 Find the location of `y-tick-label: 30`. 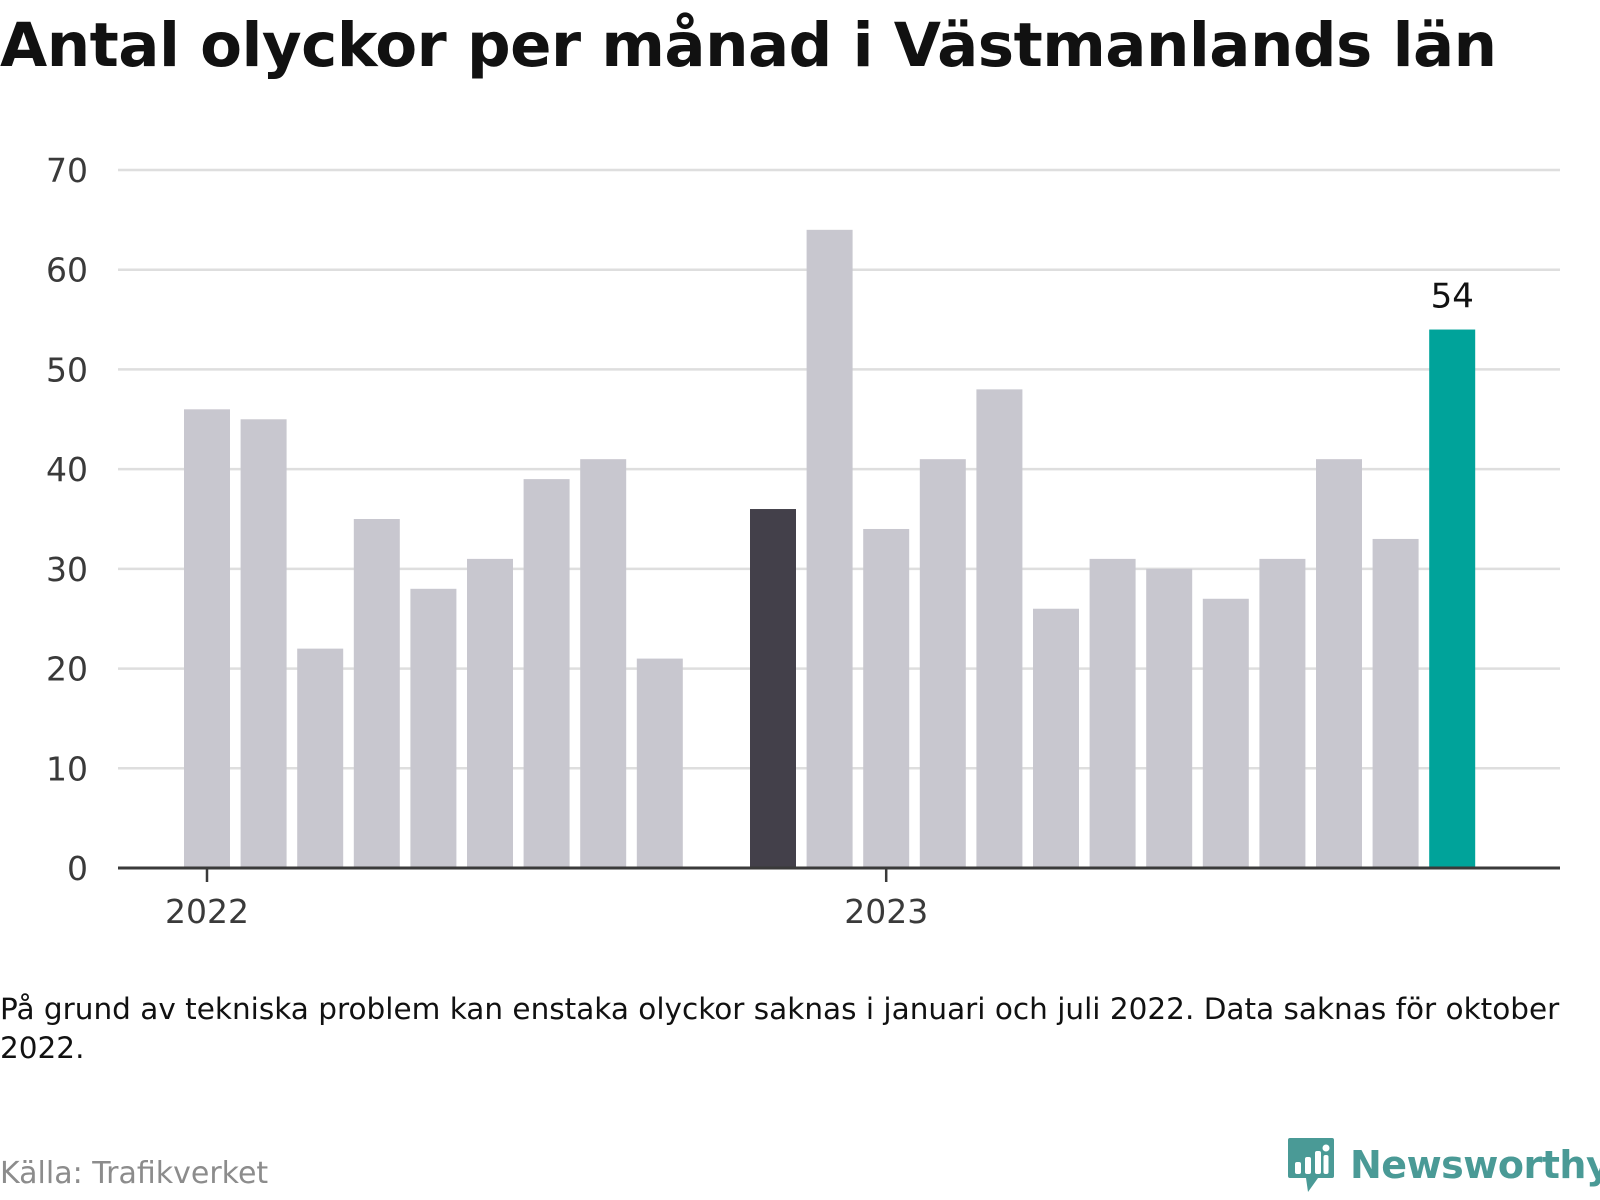

y-tick-label: 30 is located at coordinates (67, 569).